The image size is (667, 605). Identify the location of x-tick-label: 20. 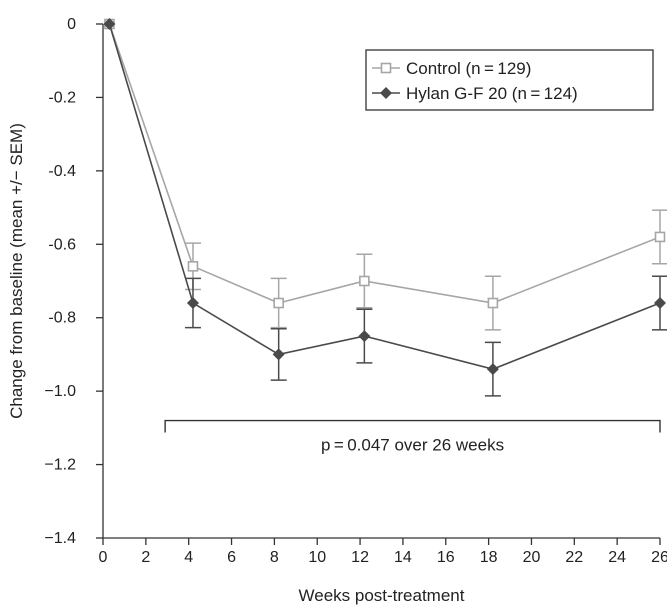
(532, 557).